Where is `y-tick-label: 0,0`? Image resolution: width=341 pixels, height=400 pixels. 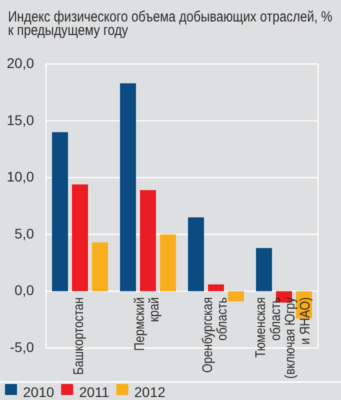 y-tick-label: 0,0 is located at coordinates (24, 290).